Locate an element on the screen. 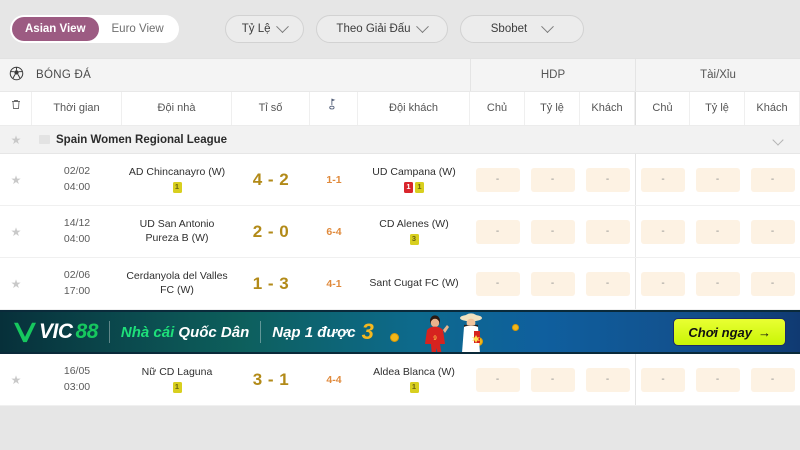 This screenshot has width=800, height=450. match-kickoff: 17:00 is located at coordinates (77, 290).